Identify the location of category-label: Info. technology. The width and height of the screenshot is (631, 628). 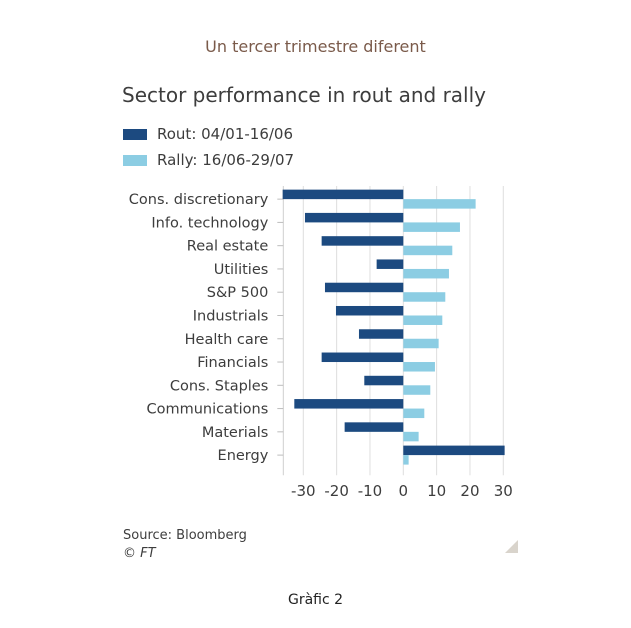
(209, 223).